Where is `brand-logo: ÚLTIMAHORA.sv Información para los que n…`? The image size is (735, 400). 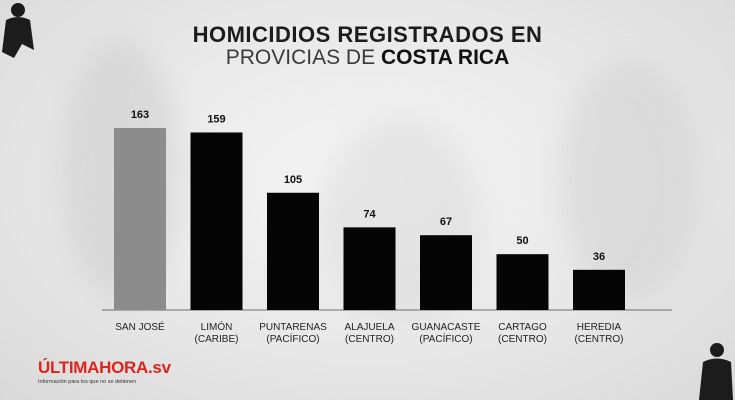
brand-logo: ÚLTIMAHORA.sv Información para los que n… is located at coordinates (104, 371).